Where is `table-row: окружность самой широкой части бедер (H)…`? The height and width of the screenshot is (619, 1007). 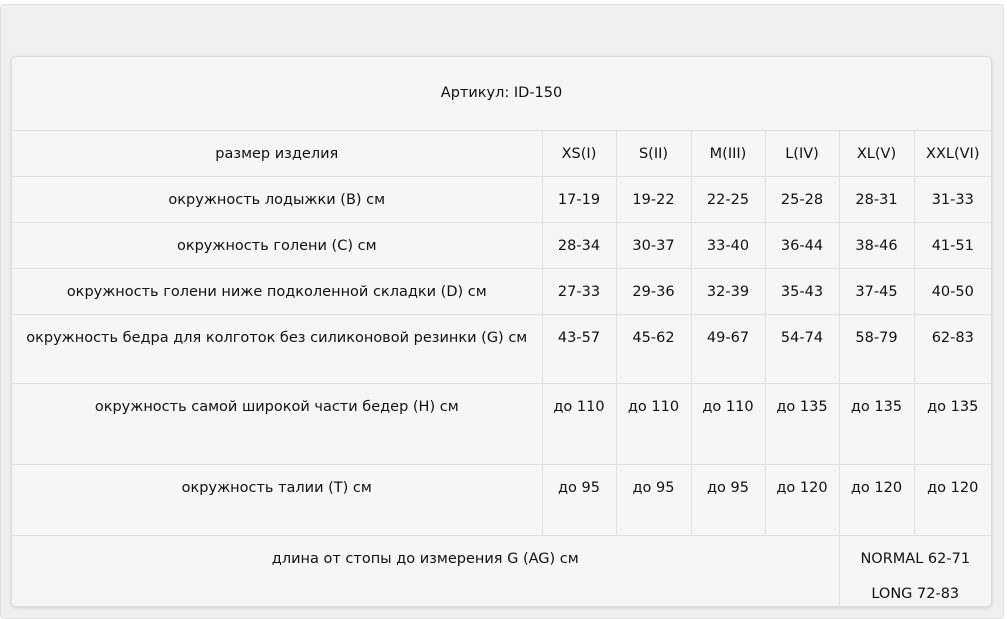
table-row: окружность самой широкой части бедер (H)… is located at coordinates (501, 424).